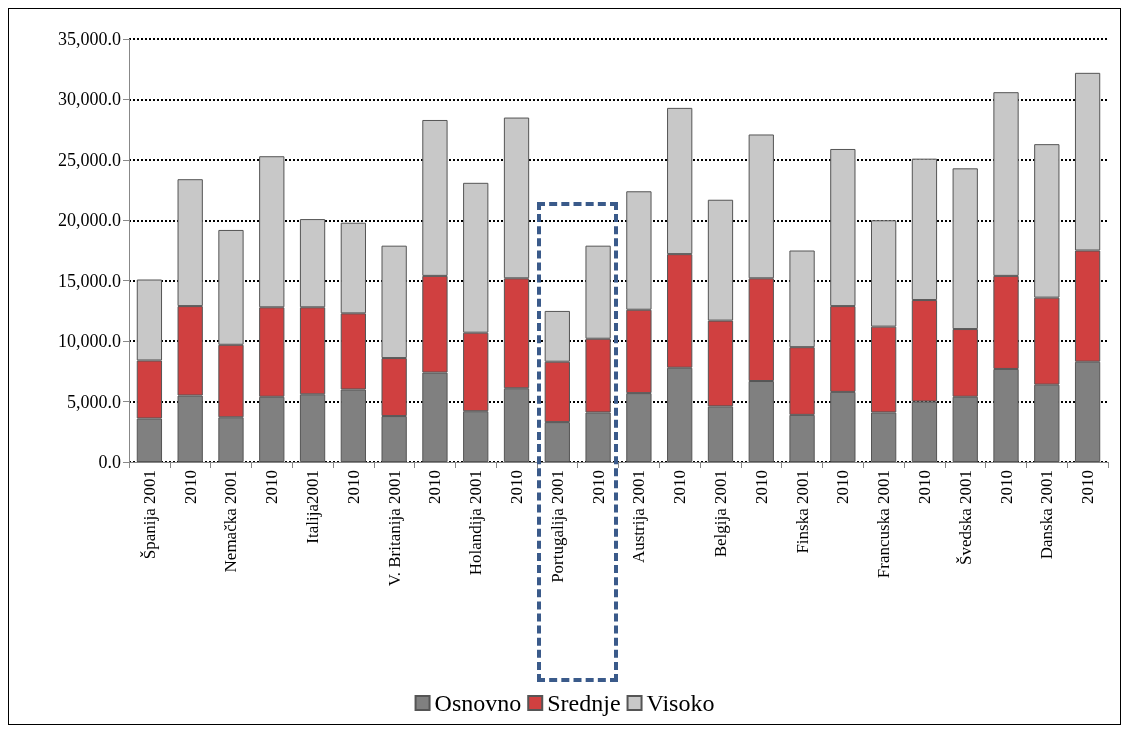  I want to click on x-tick-label: Finska 2001, so click(802, 512).